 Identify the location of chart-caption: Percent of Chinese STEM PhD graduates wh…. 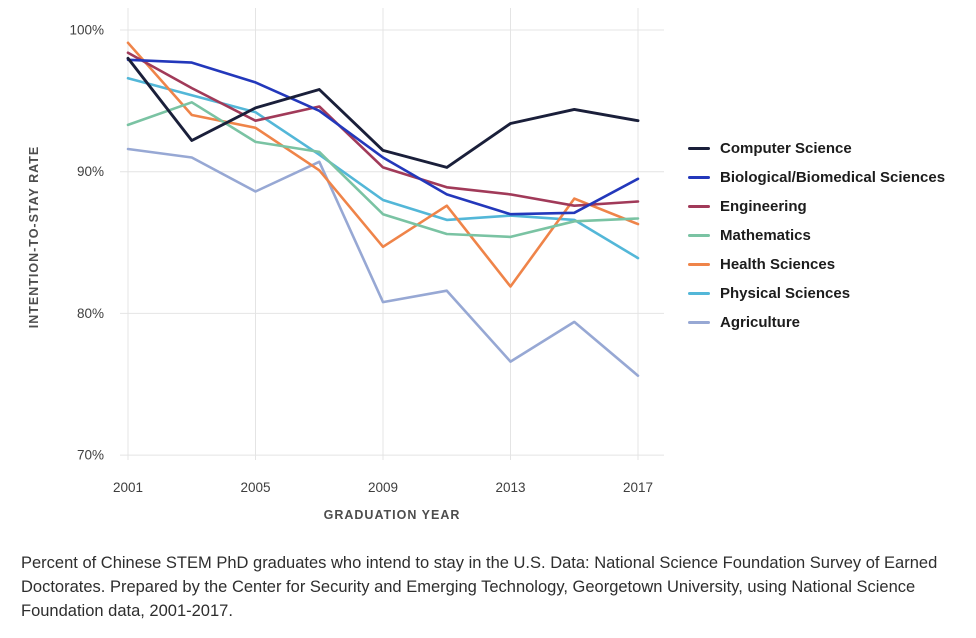
(479, 587).